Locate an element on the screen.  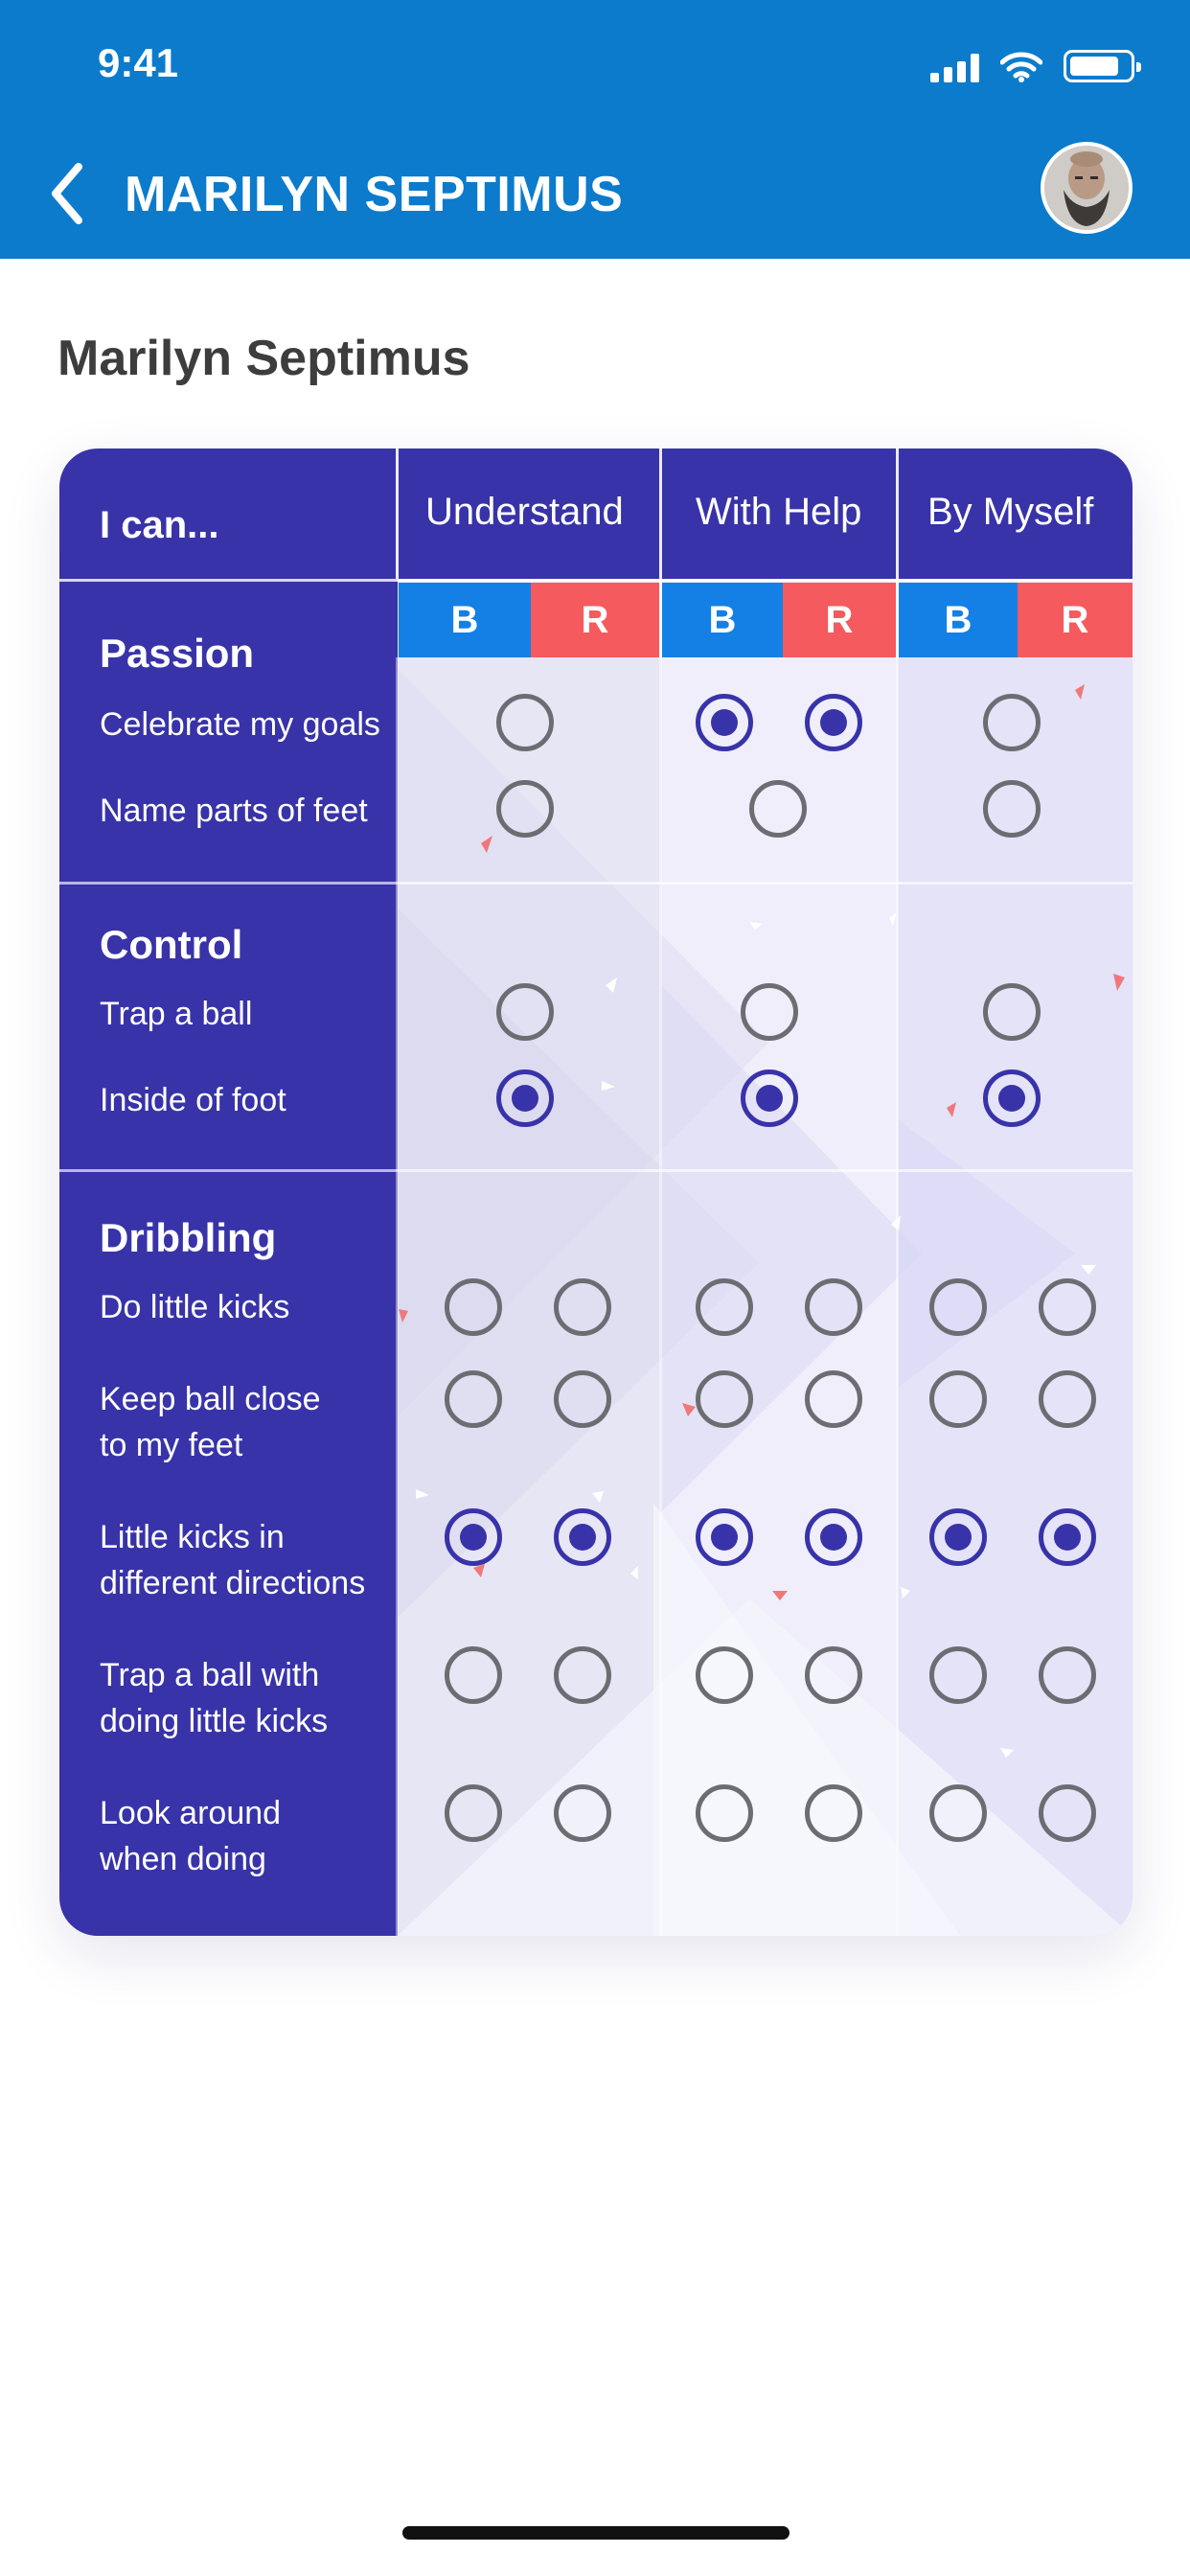
skill-label: Trap a ball is located at coordinates (177, 1014).